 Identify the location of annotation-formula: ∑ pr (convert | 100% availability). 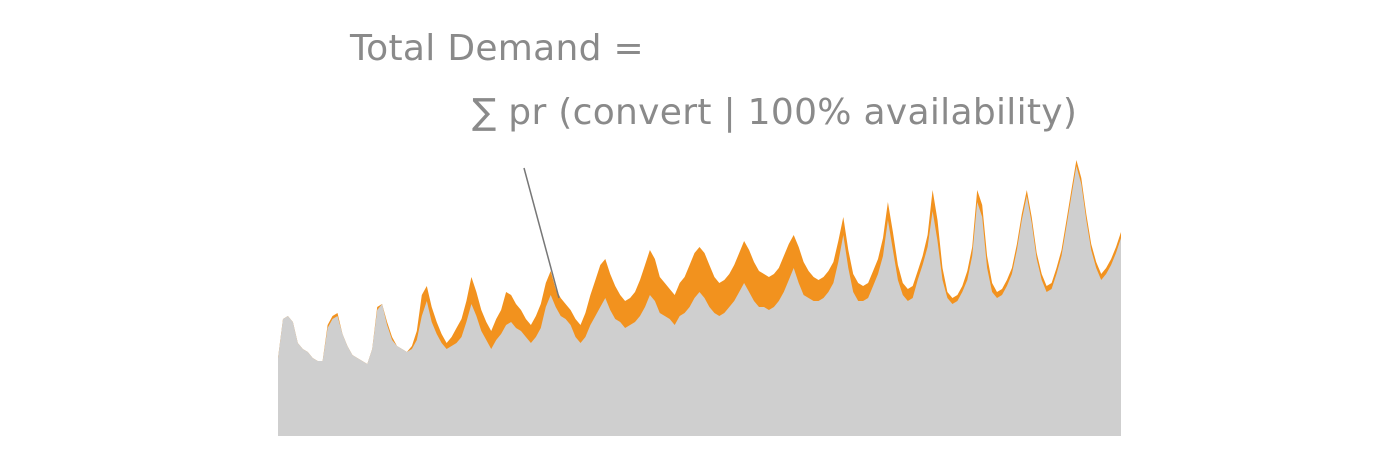
(775, 112).